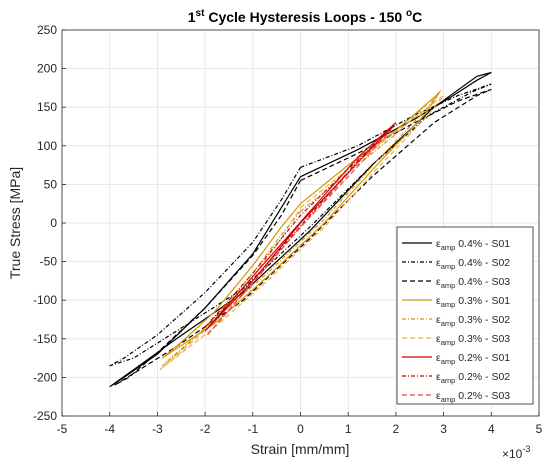 This screenshot has width=550, height=465. Describe the element at coordinates (45, 223) in the screenshot. I see `y-tick-labels: 250 200 150 100 50 0 -50 -100 -150 -200 -250` at that location.